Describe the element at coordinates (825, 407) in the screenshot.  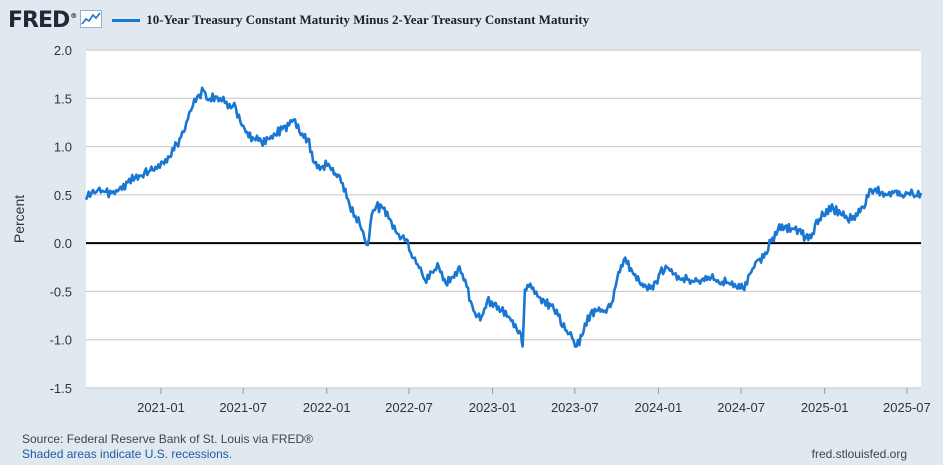
I see `x-tick-label: 2025-01` at that location.